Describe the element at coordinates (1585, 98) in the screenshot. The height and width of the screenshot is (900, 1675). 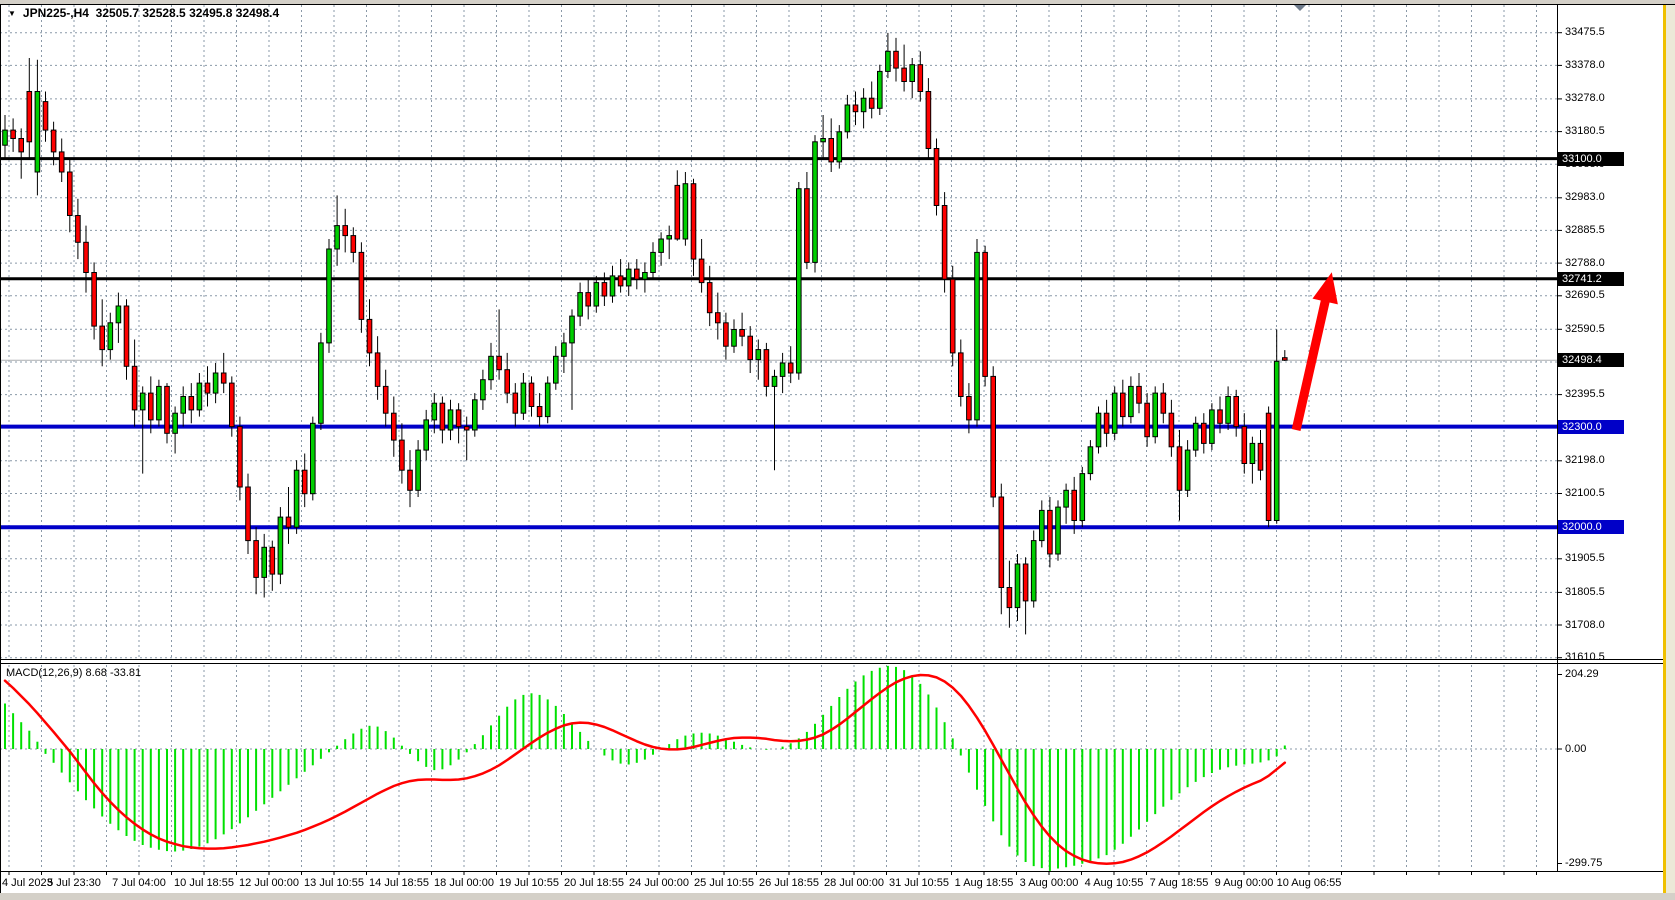
I see `price-tick-label: 33278.0` at that location.